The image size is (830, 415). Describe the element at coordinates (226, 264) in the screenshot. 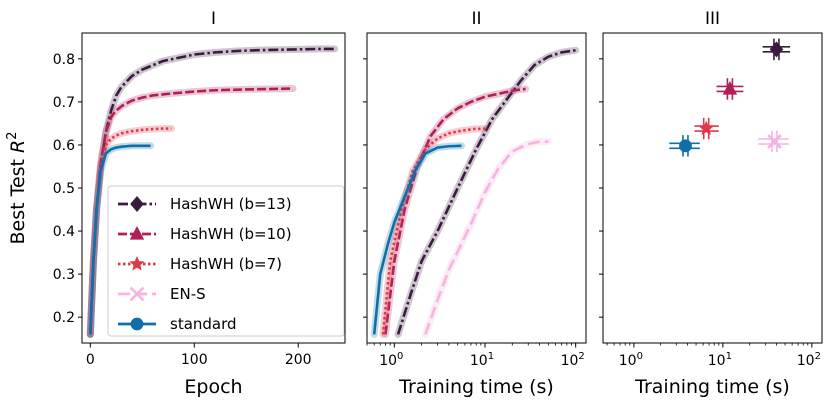

I see `legend-label: HashWH (b=7)` at that location.